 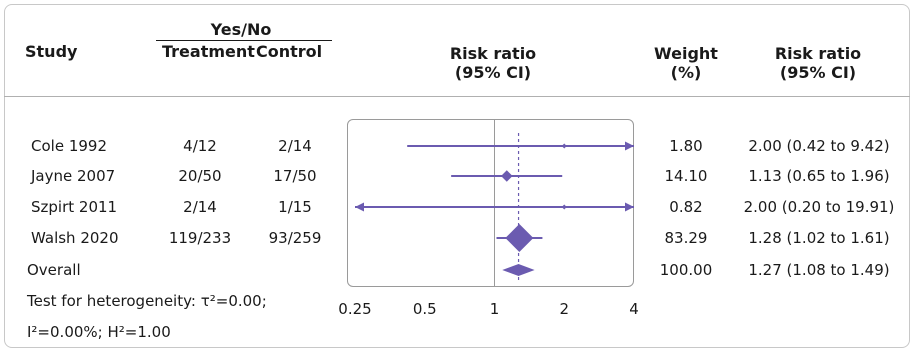 I want to click on treatment-value: 2/14, so click(x=200, y=207).